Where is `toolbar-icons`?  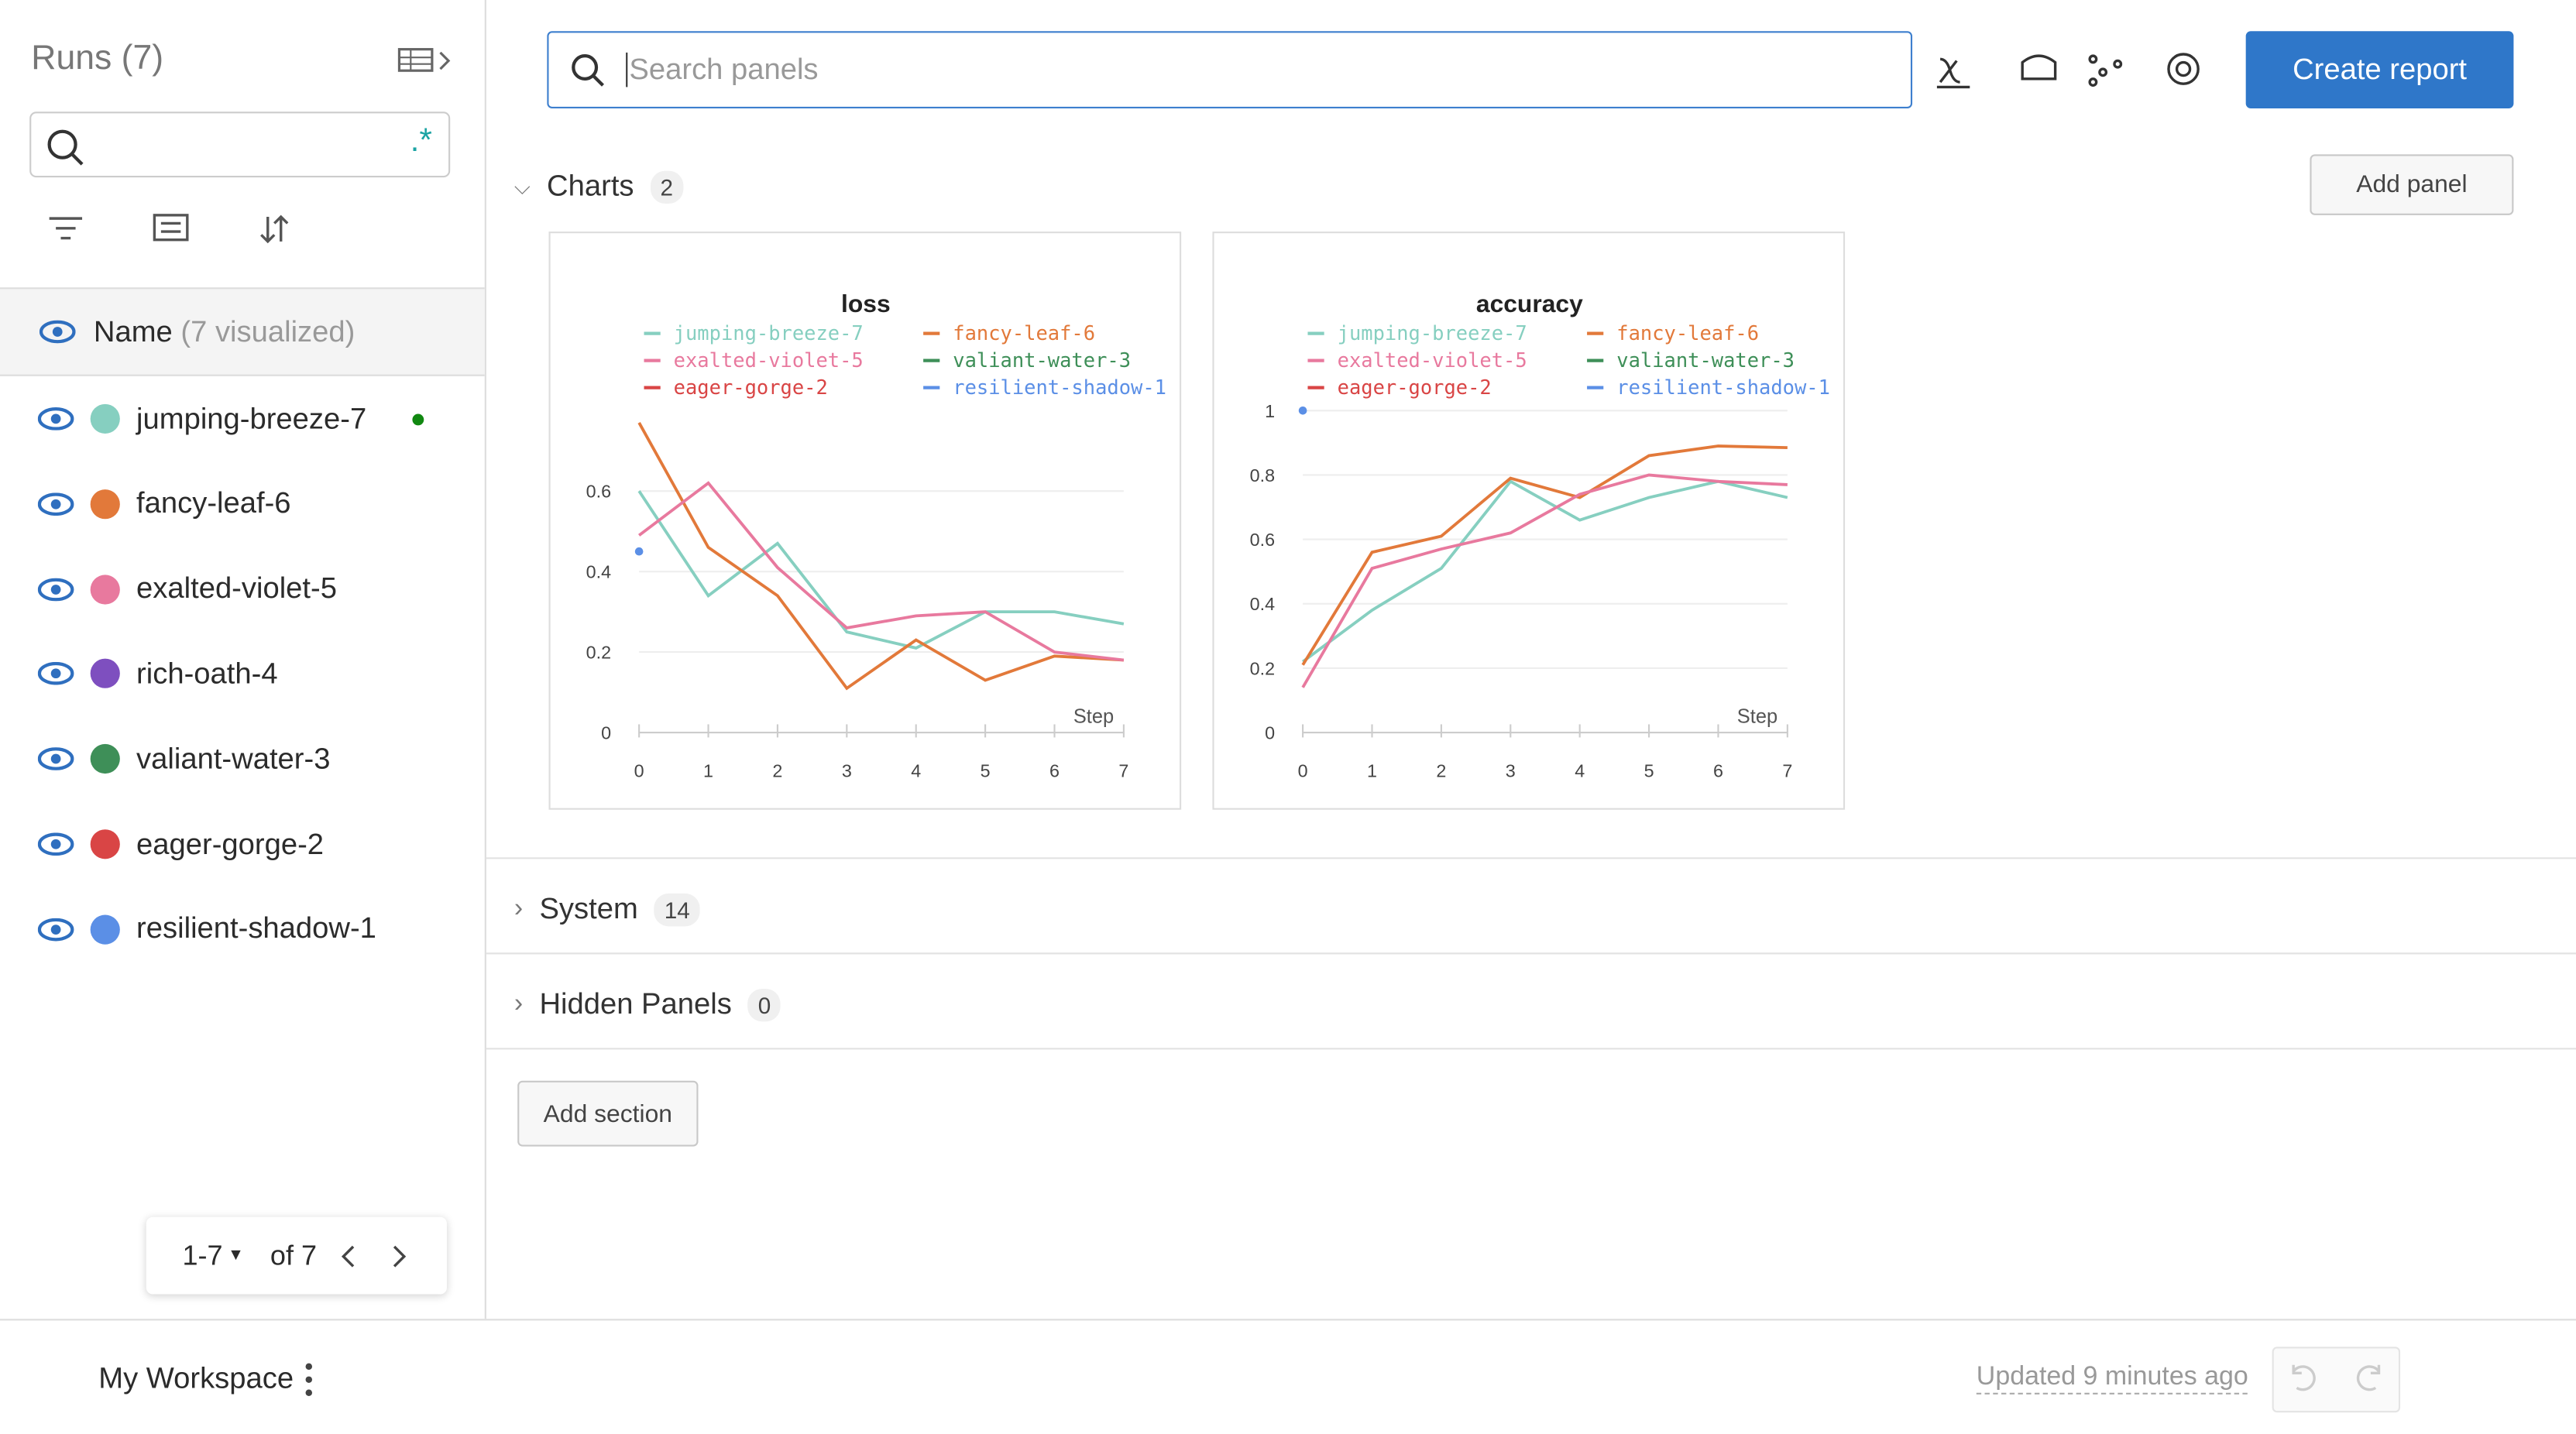 toolbar-icons is located at coordinates (2072, 71).